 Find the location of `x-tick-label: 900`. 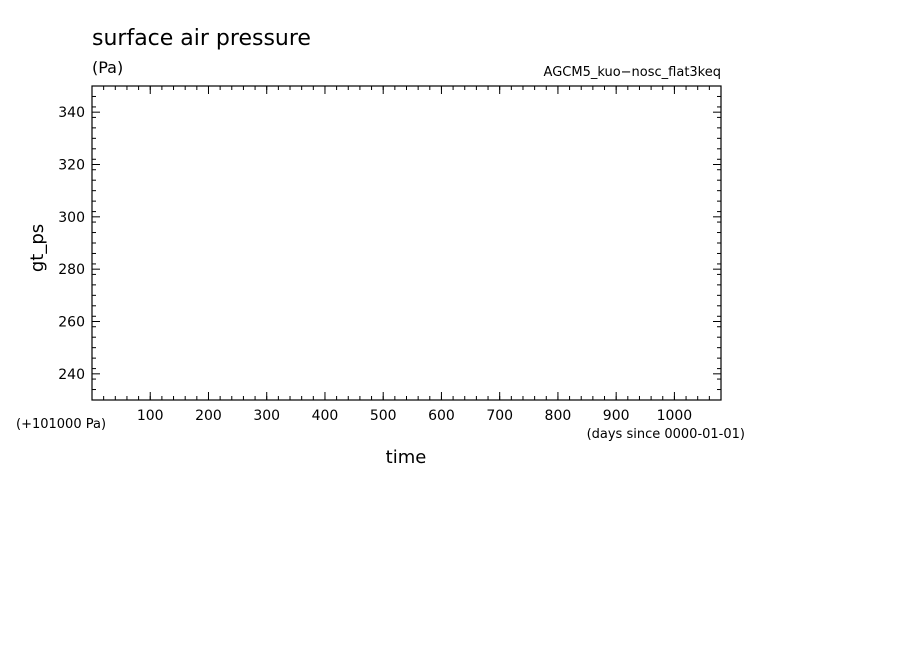

x-tick-label: 900 is located at coordinates (616, 416).